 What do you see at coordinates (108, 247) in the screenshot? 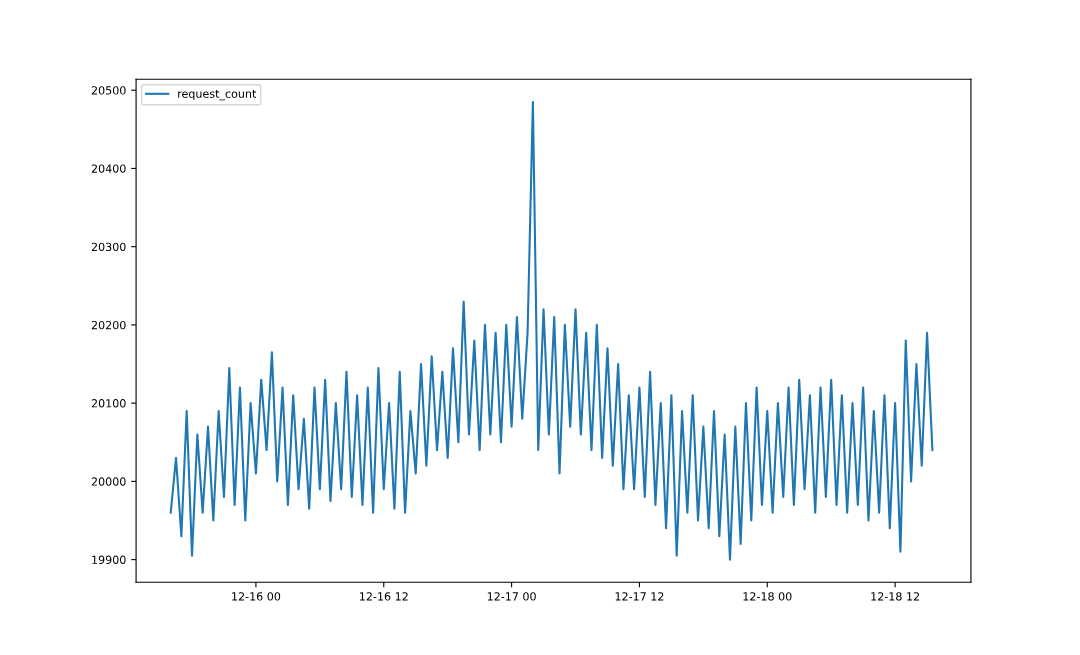
I see `y-tick-label: 20300` at bounding box center [108, 247].